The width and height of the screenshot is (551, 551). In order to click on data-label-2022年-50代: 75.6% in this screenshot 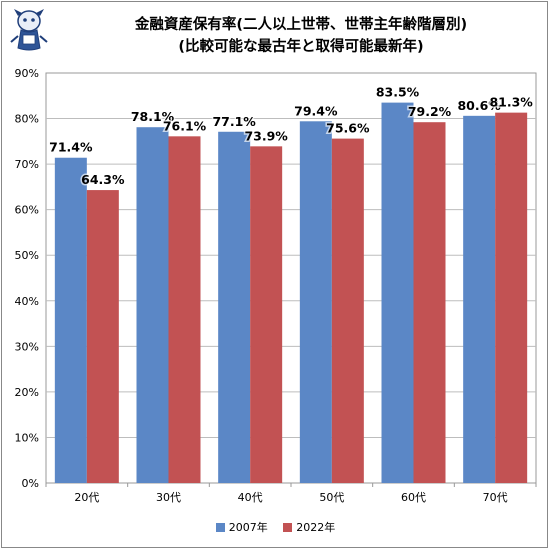, I will do `click(348, 128)`.